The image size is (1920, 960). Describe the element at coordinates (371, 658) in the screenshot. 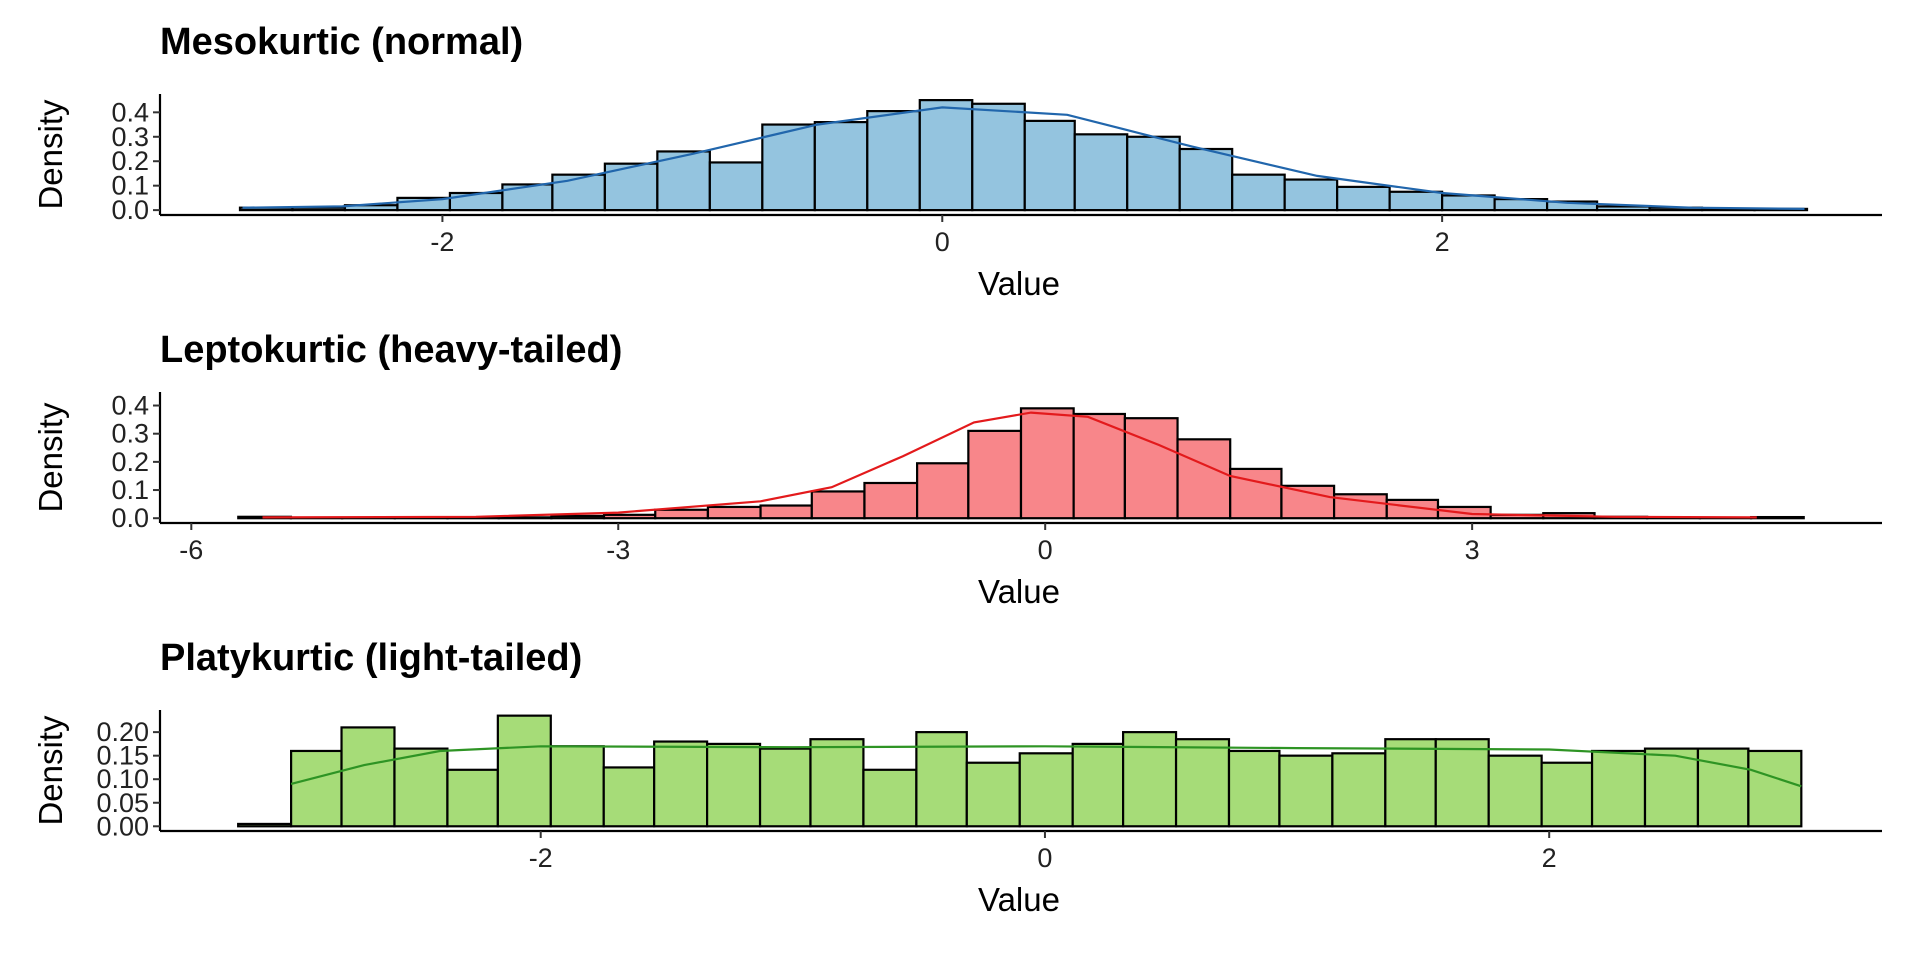

I see `panel-title: Platykurtic (light-tailed)` at that location.